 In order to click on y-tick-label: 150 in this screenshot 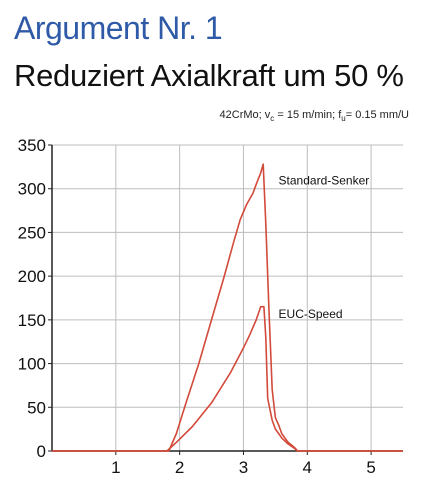, I will do `click(32, 320)`.